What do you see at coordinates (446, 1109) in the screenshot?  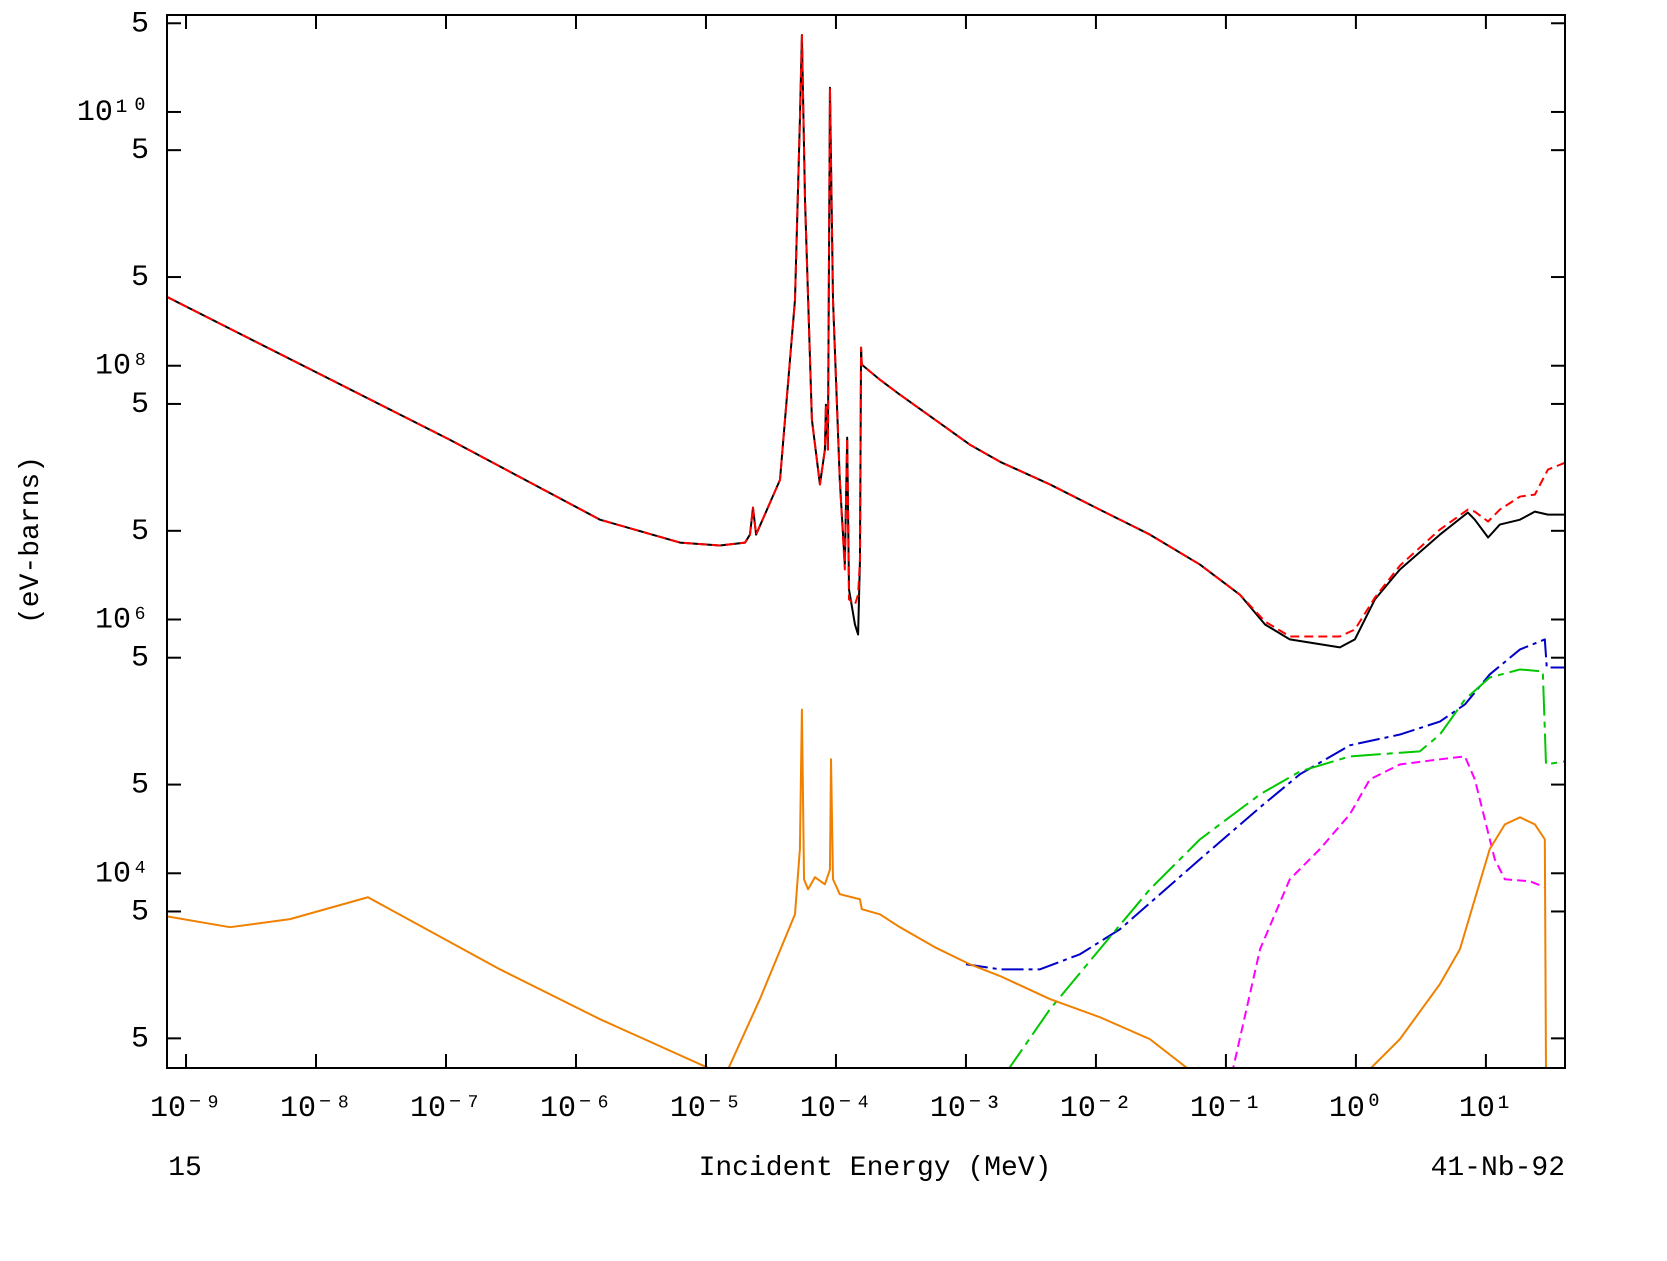 I see `x-tick-label: 10⁻⁷` at bounding box center [446, 1109].